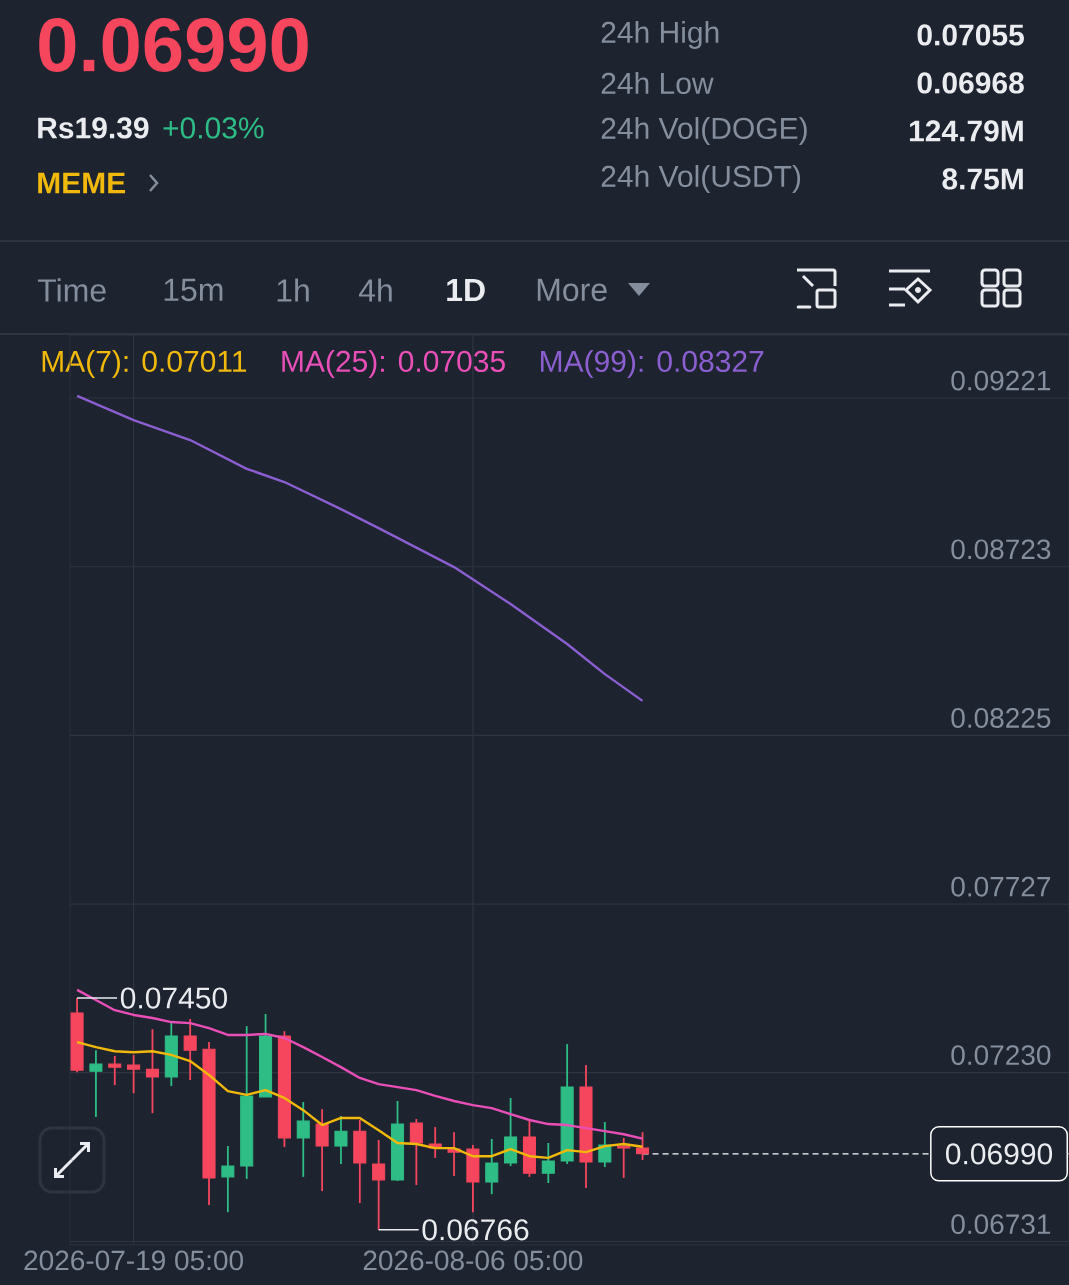  I want to click on annotation: 0.06766, so click(475, 1230).